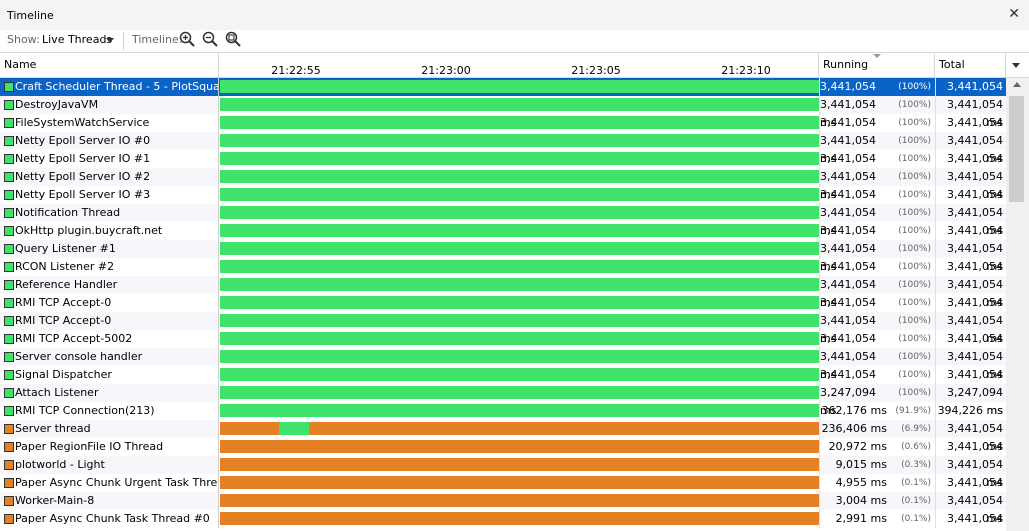 This screenshot has width=1029, height=531. Describe the element at coordinates (233, 39) in the screenshot. I see `zoom-fit-icon` at that location.